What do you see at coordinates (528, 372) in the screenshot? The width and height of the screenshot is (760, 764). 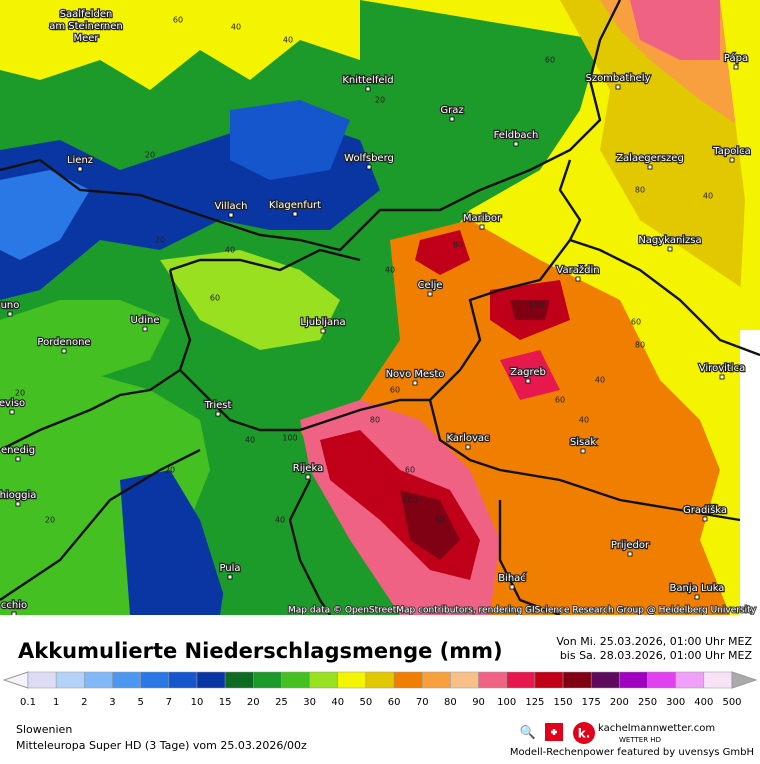 I see `city-label: Zagreb` at bounding box center [528, 372].